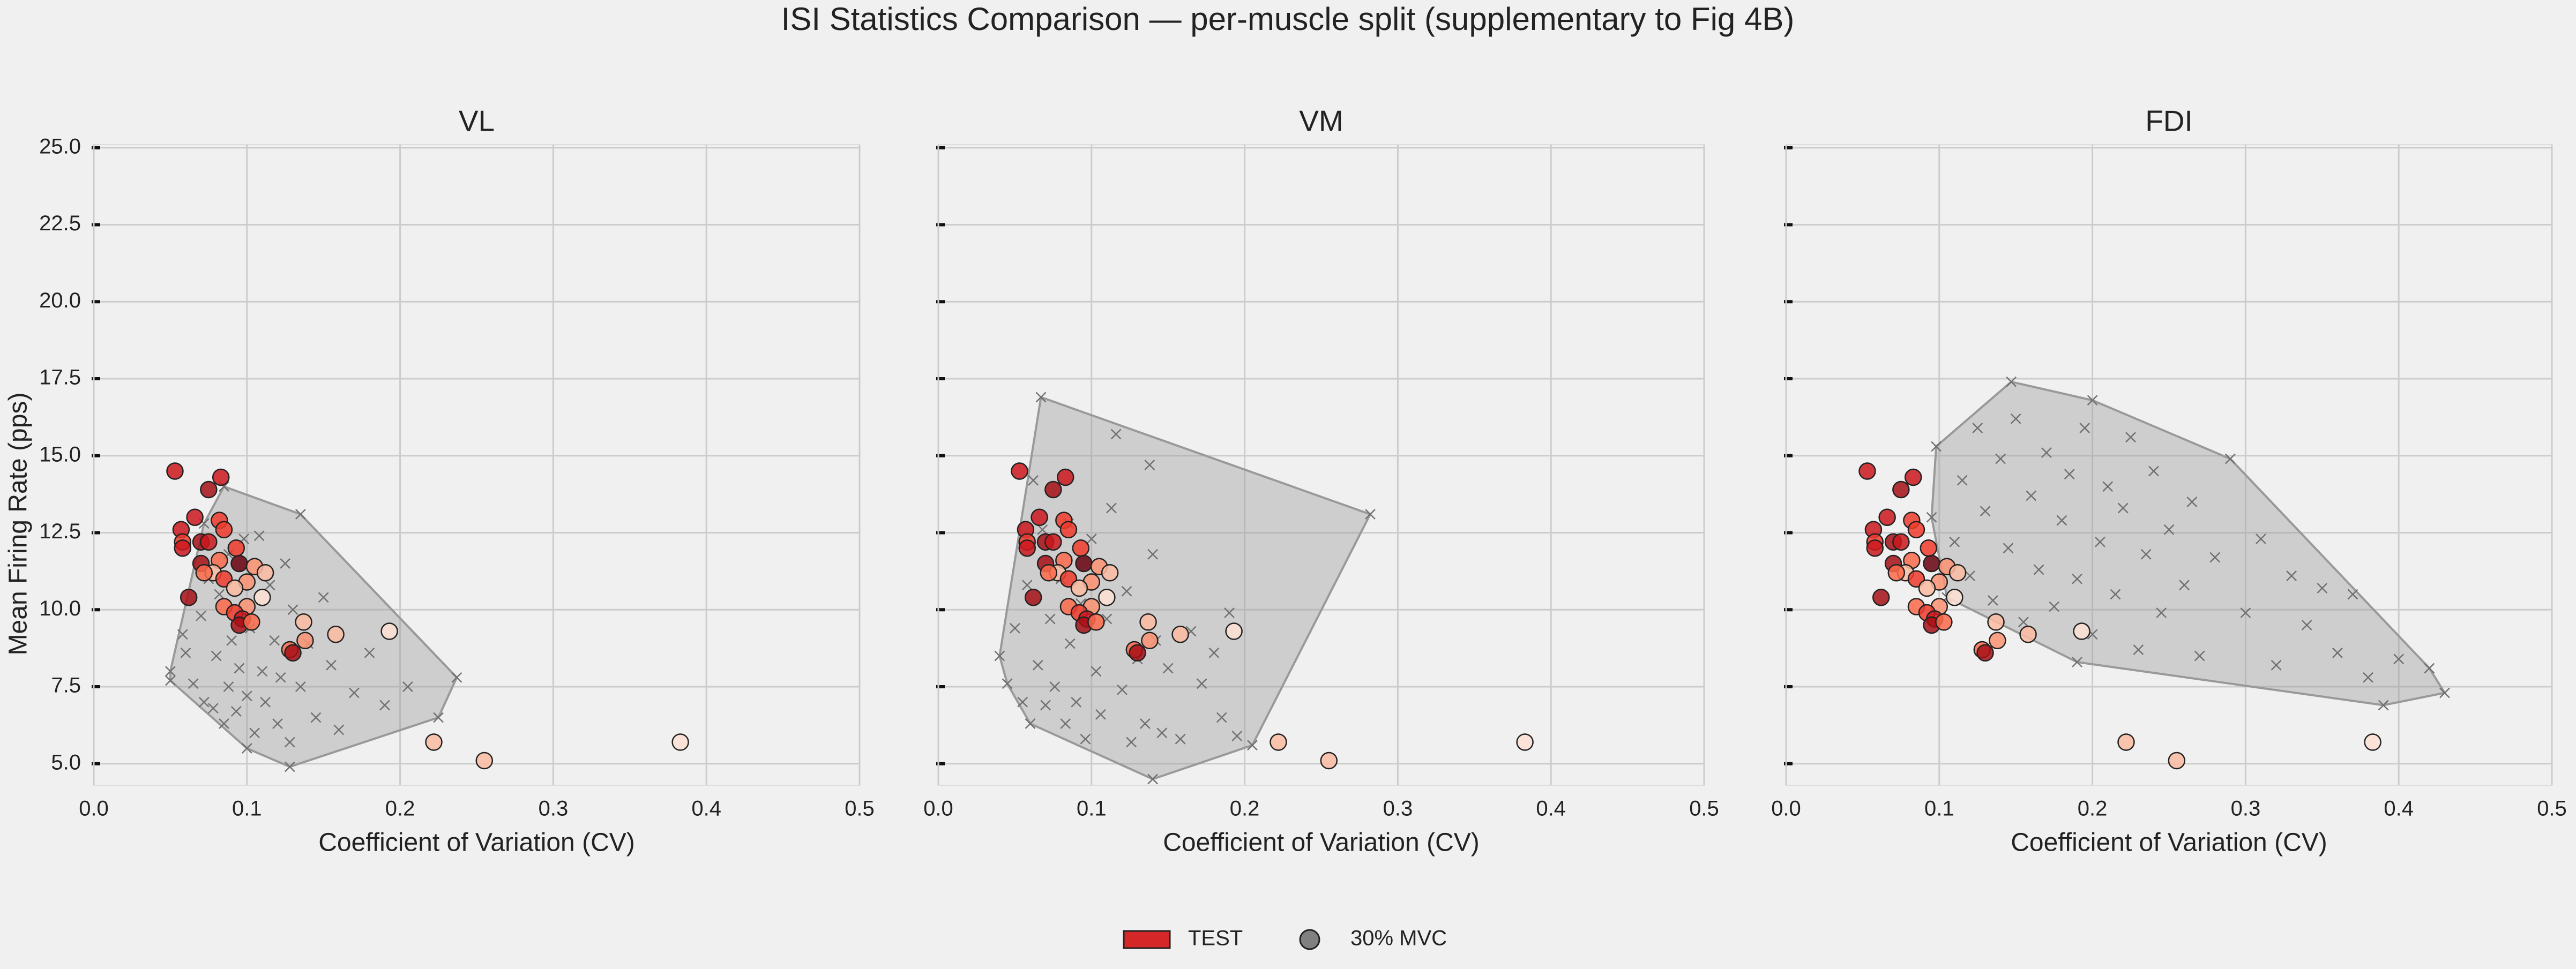 Image resolution: width=2576 pixels, height=969 pixels. What do you see at coordinates (60, 378) in the screenshot?
I see `y-tick-label: 17.5` at bounding box center [60, 378].